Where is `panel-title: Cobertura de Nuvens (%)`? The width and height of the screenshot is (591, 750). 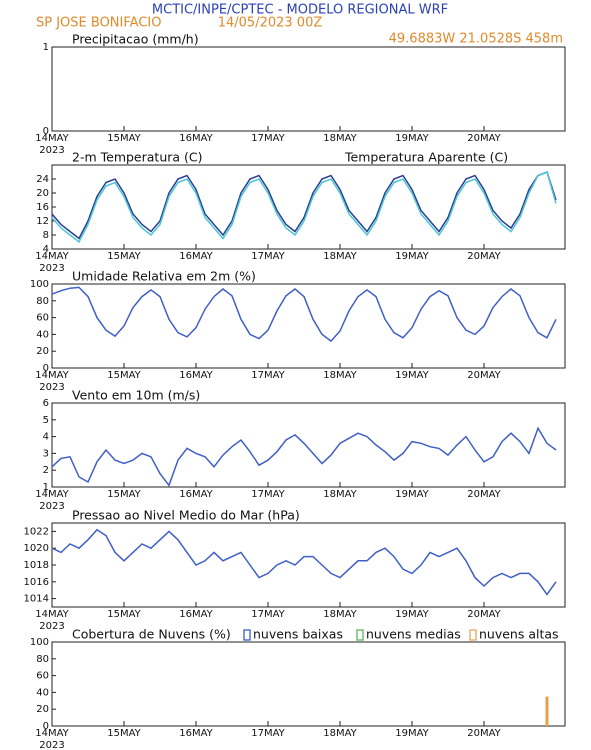
panel-title: Cobertura de Nuvens (%) is located at coordinates (151, 634).